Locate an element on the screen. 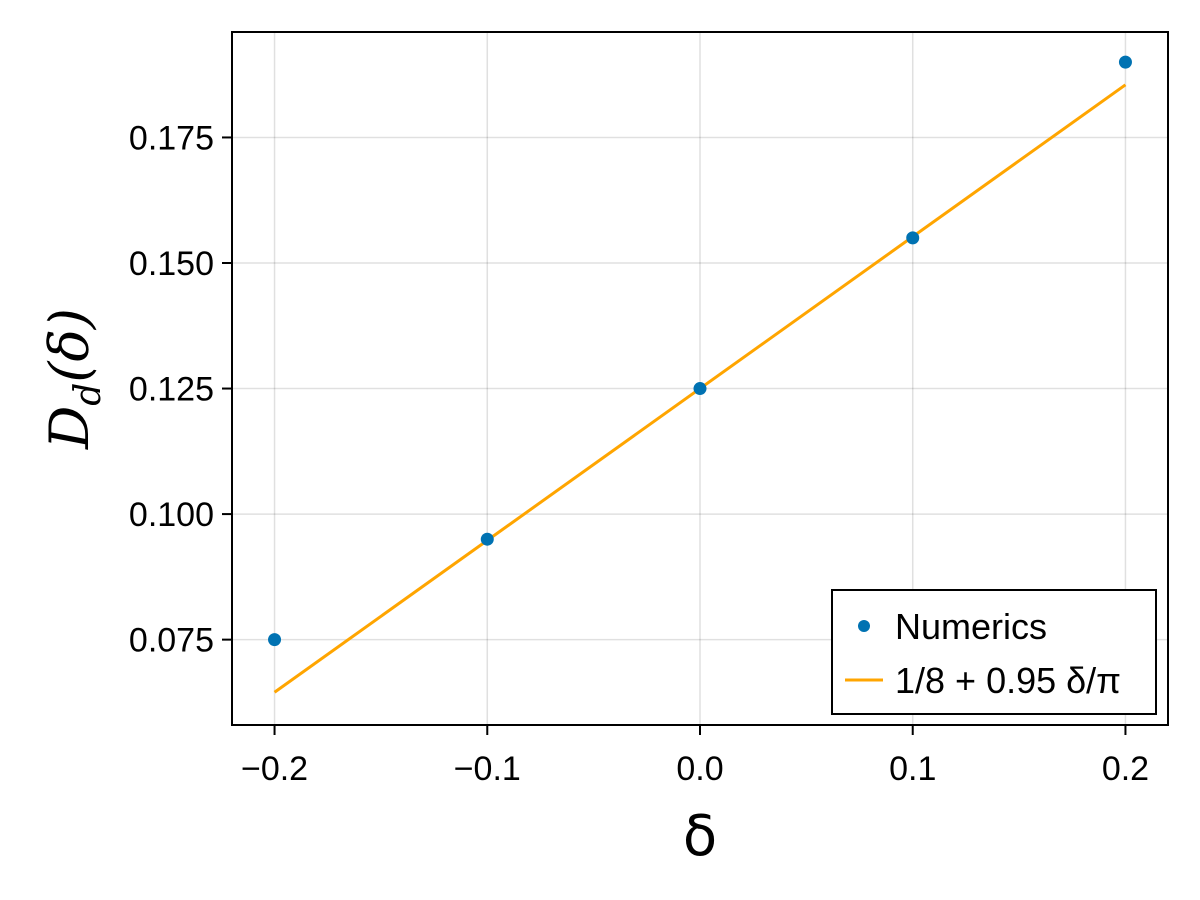 This screenshot has width=1200, height=900. y-tick-label: 0.150 is located at coordinates (171, 264).